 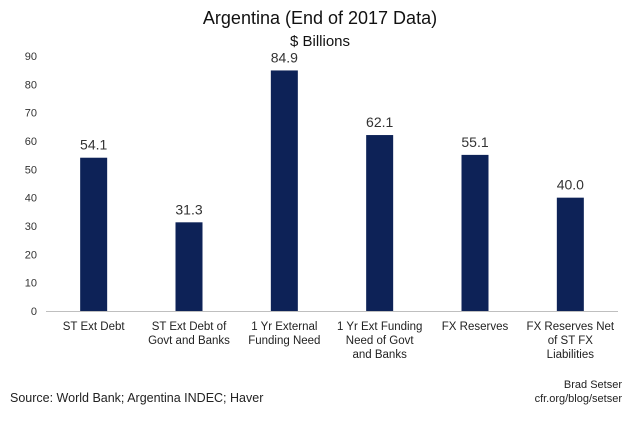 What do you see at coordinates (320, 18) in the screenshot?
I see `chart-title: Argentina (End of 2017 Data)` at bounding box center [320, 18].